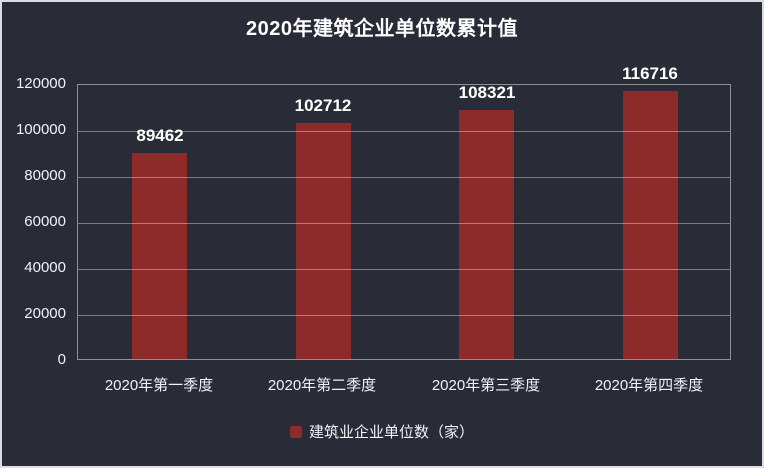  I want to click on bar-value-label: 102712, so click(323, 105).